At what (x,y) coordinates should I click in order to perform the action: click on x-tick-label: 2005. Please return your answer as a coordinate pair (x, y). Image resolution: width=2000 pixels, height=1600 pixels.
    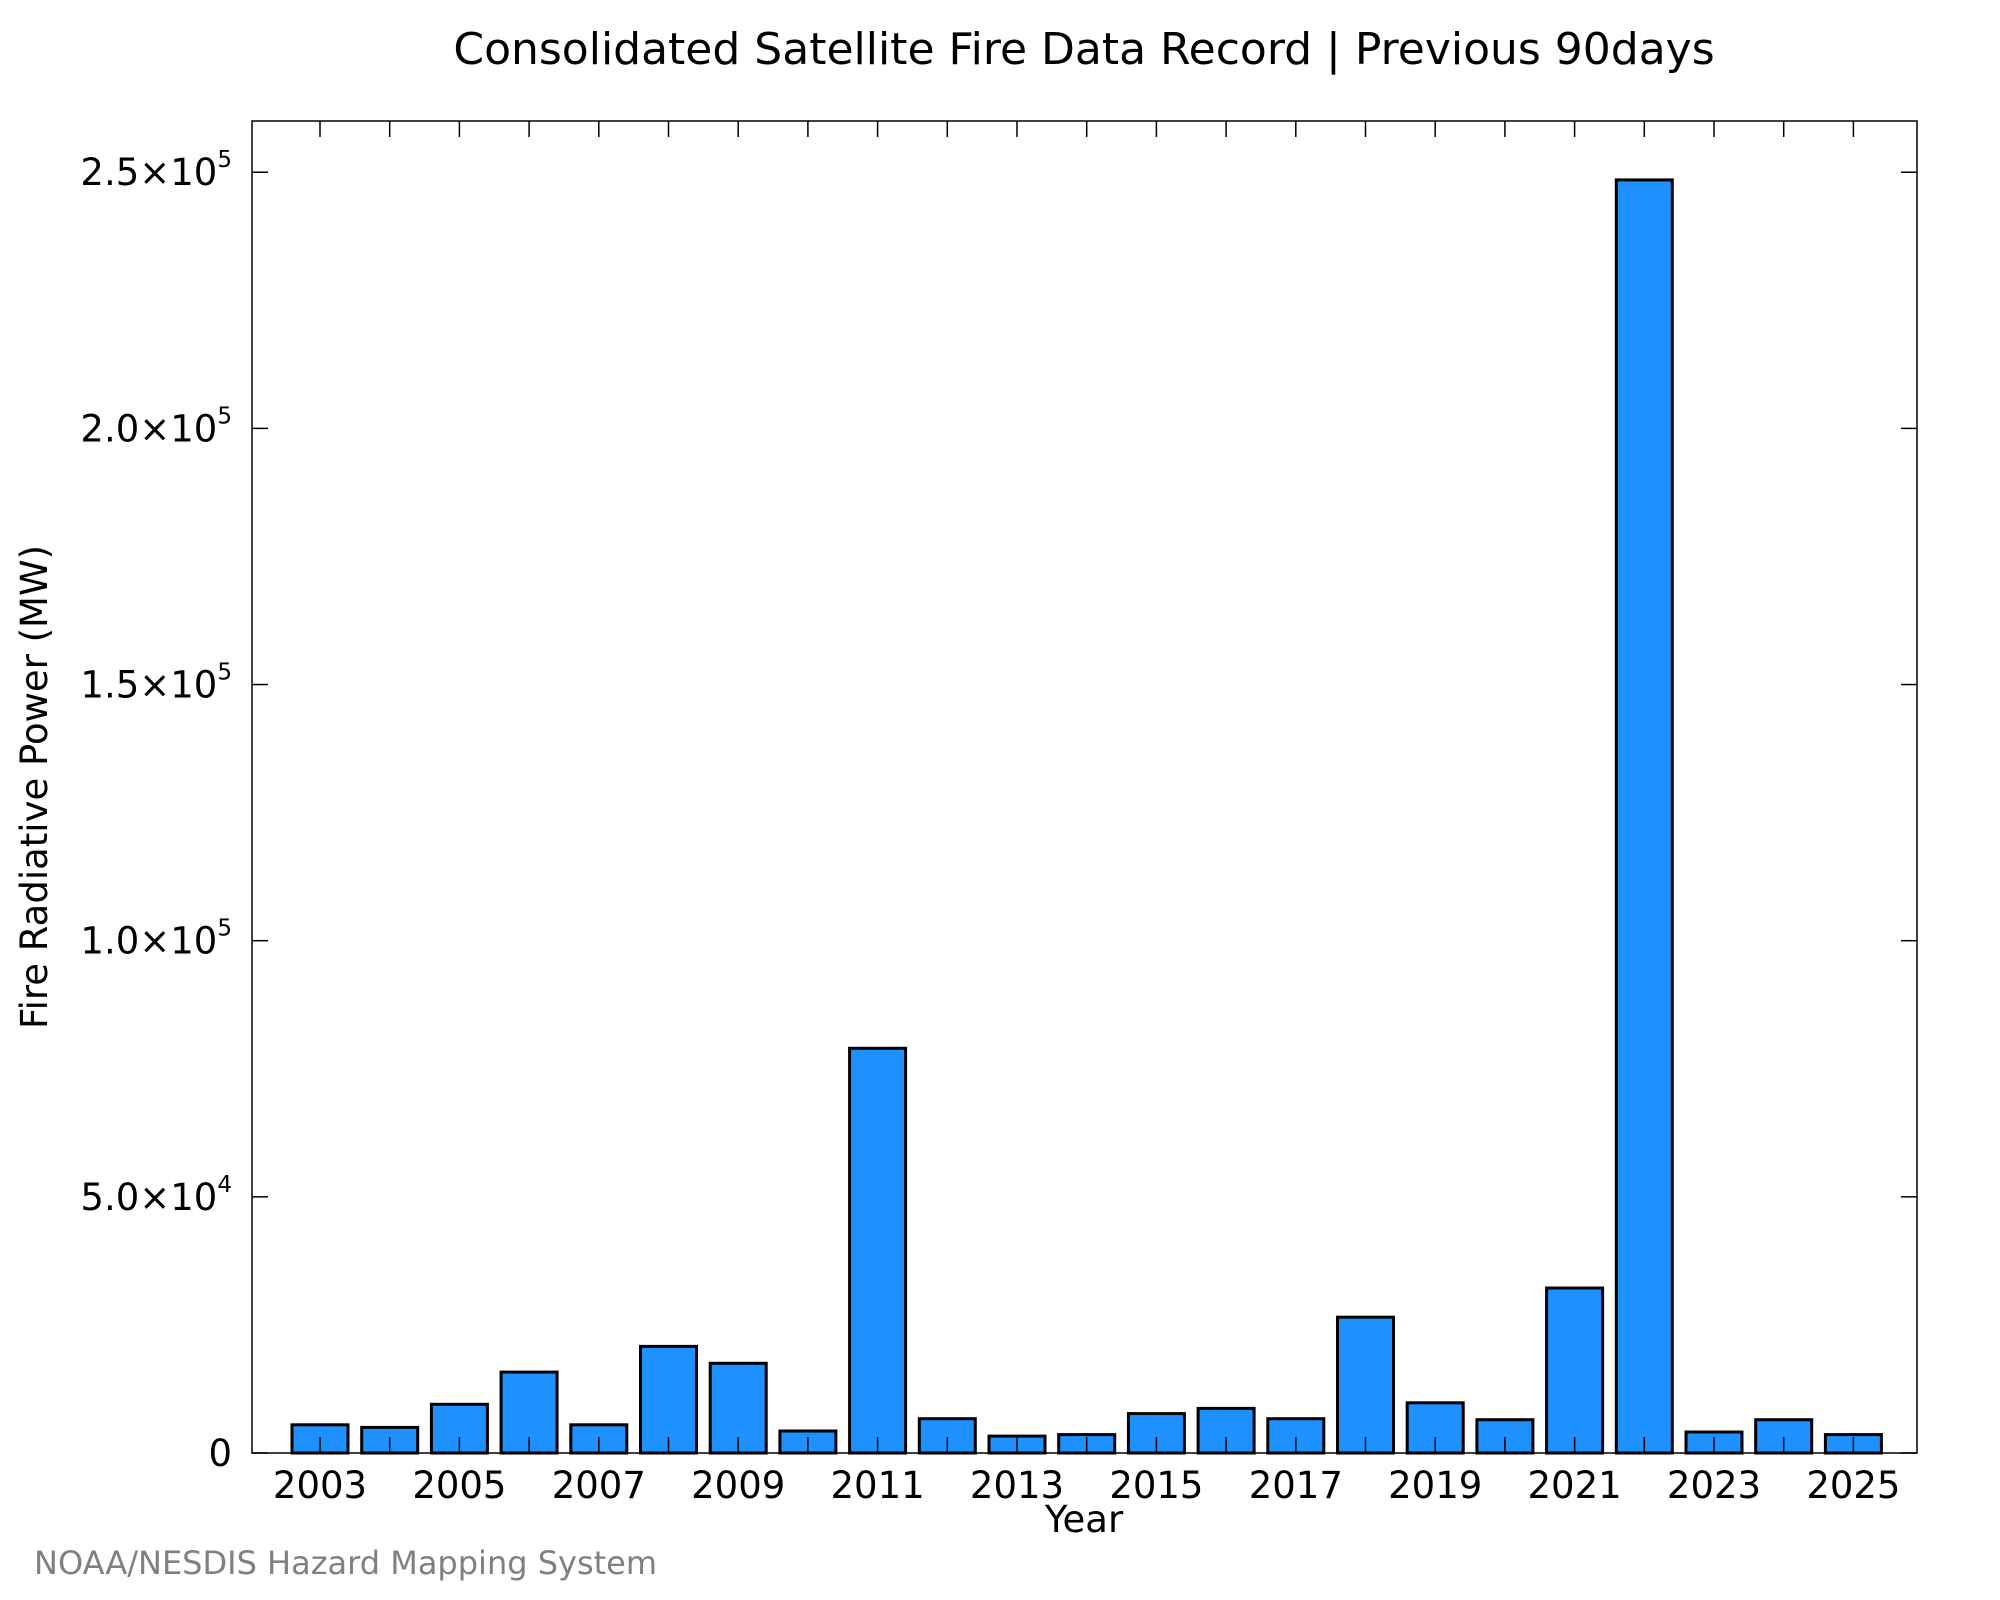
    Looking at the image, I should click on (459, 1485).